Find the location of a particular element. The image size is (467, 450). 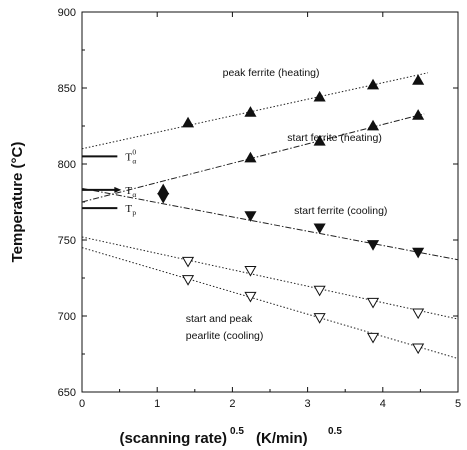

reference-label-T_alpha: T is located at coordinates (128, 191).